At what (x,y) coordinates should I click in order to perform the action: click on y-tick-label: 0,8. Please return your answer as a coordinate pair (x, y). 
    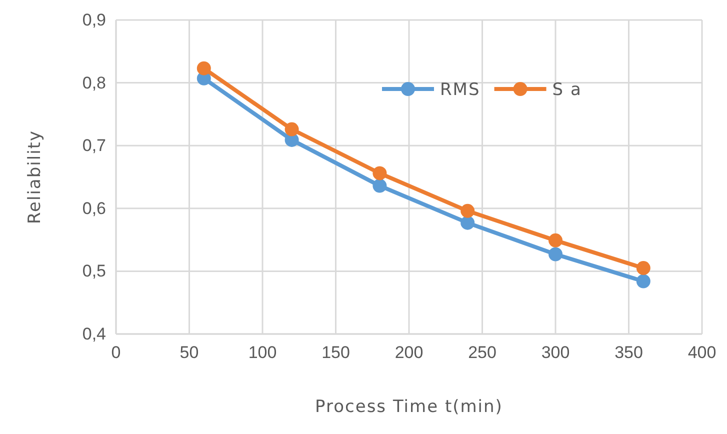
    Looking at the image, I should click on (94, 82).